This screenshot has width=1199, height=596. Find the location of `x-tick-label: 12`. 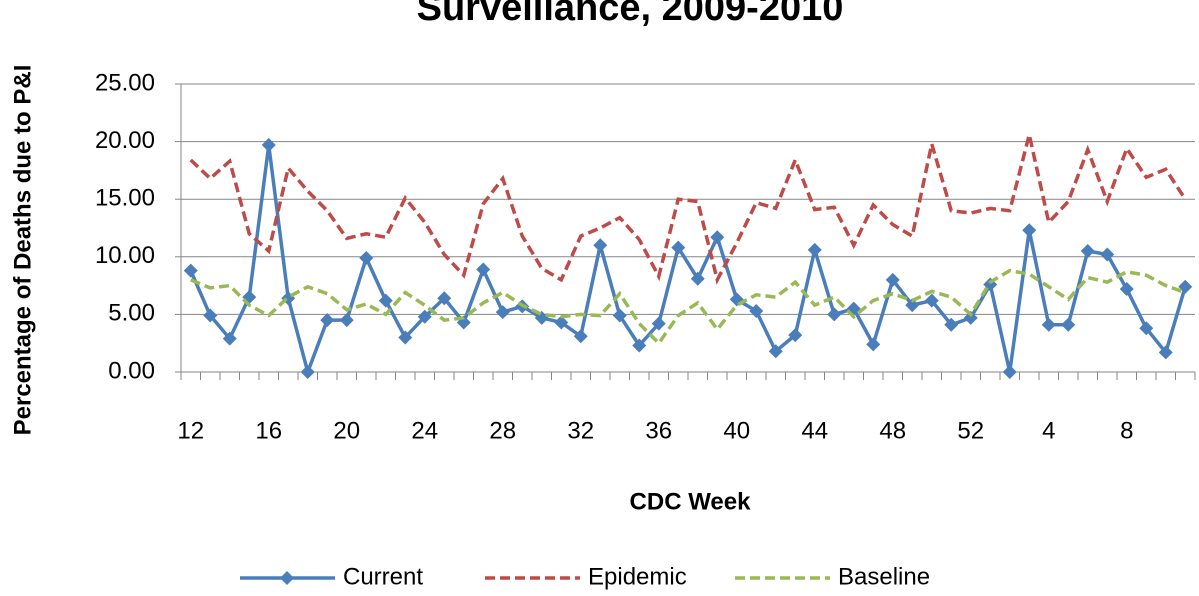

x-tick-label: 12 is located at coordinates (190, 430).